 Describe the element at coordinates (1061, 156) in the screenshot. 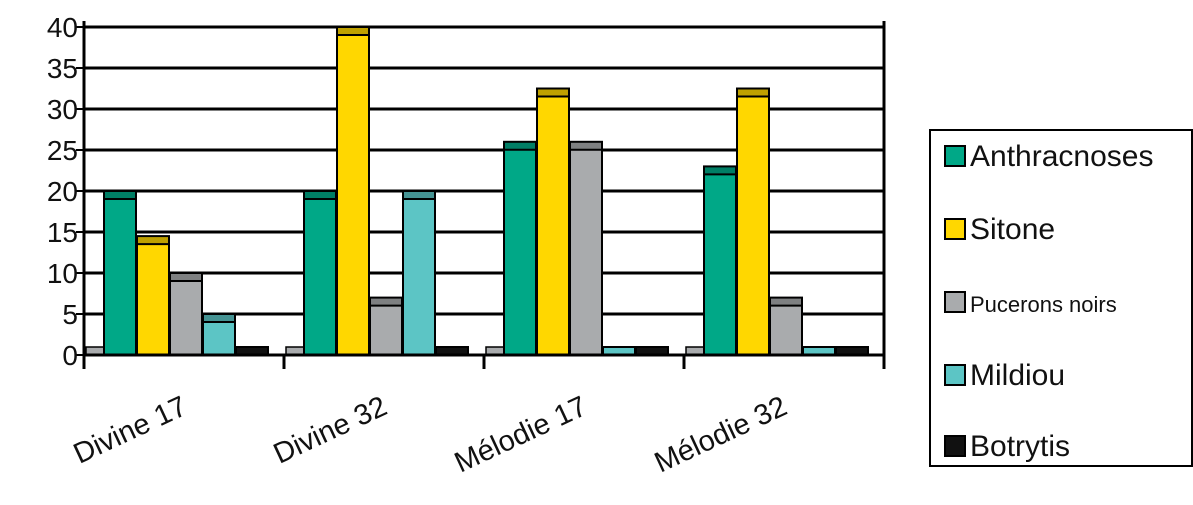

I see `legend-label: Anthracnoses` at that location.